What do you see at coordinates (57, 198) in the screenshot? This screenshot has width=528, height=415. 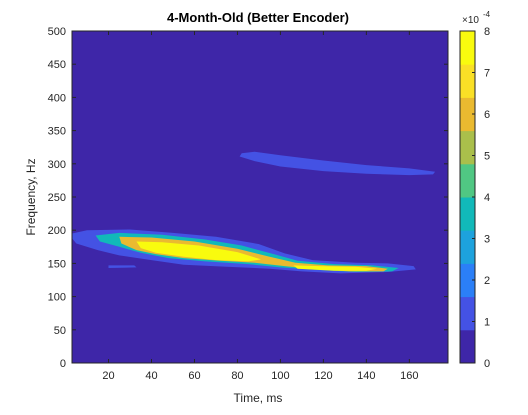 I see `y-tick-label: 250` at bounding box center [57, 198].